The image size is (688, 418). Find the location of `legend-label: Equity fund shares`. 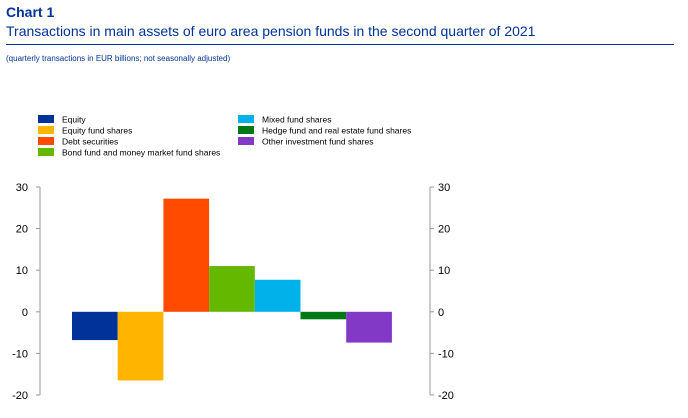

legend-label: Equity fund shares is located at coordinates (97, 131).